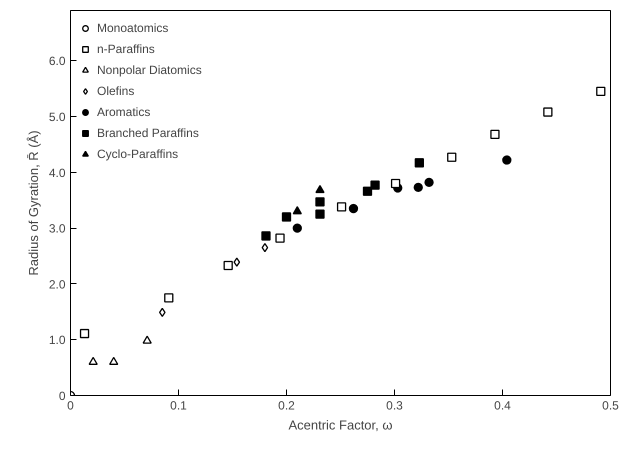 The width and height of the screenshot is (638, 450). Describe the element at coordinates (57, 340) in the screenshot. I see `y-tick-label: 1.0` at that location.